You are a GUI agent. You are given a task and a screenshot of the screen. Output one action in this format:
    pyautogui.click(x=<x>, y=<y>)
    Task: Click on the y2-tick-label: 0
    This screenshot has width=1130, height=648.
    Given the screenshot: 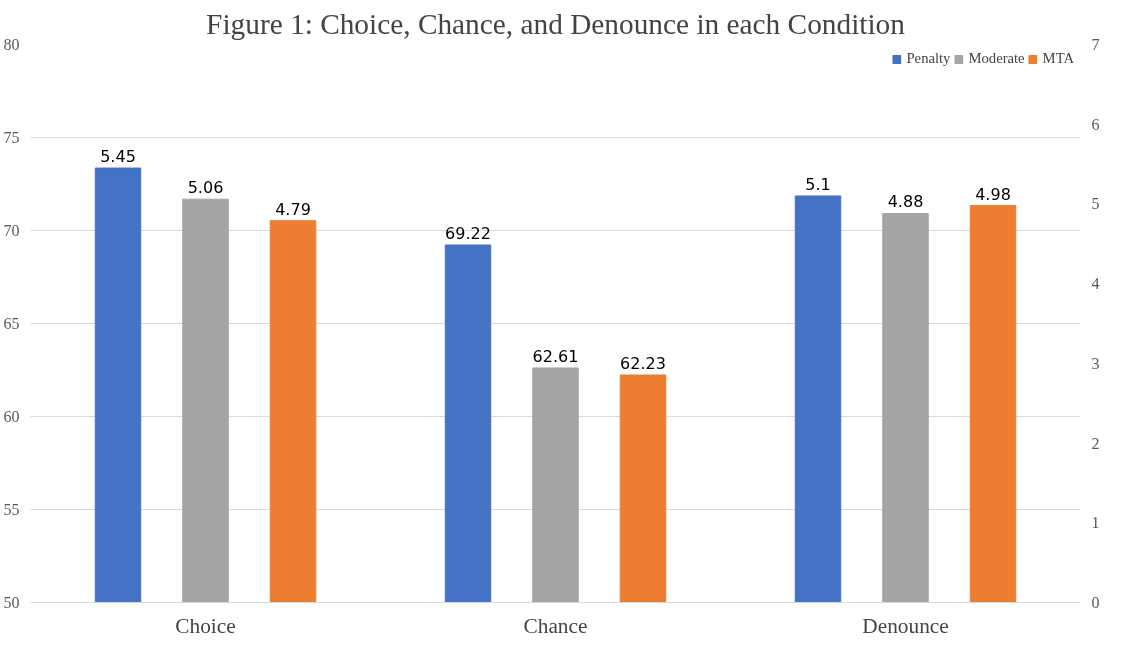 What is the action you would take?
    pyautogui.click(x=1095, y=602)
    